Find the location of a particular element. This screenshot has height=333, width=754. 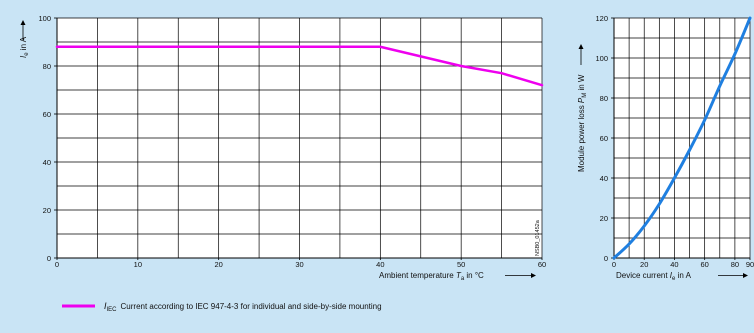

r-y-tick-label: 100 is located at coordinates (601, 58).